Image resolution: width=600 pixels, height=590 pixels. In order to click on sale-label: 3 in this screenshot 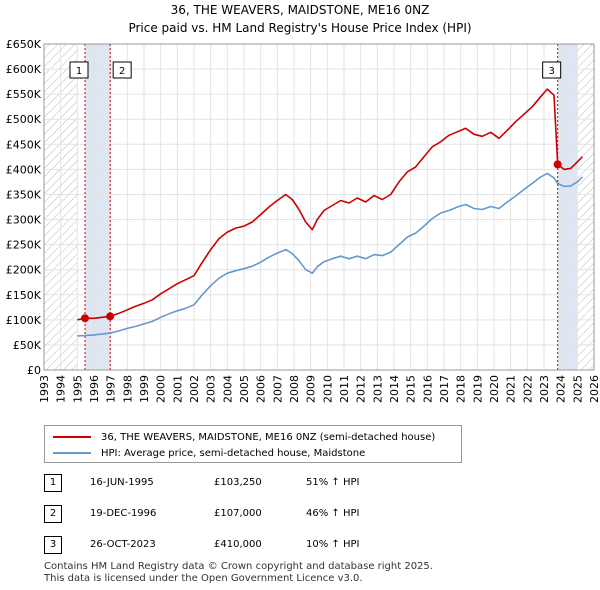, I will do `click(551, 71)`.